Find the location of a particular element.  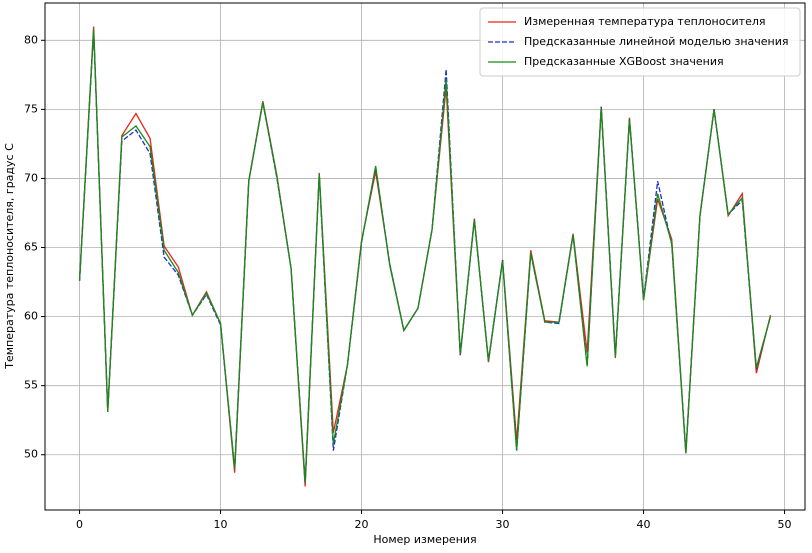

y-tick-label: 80 is located at coordinates (31, 39).